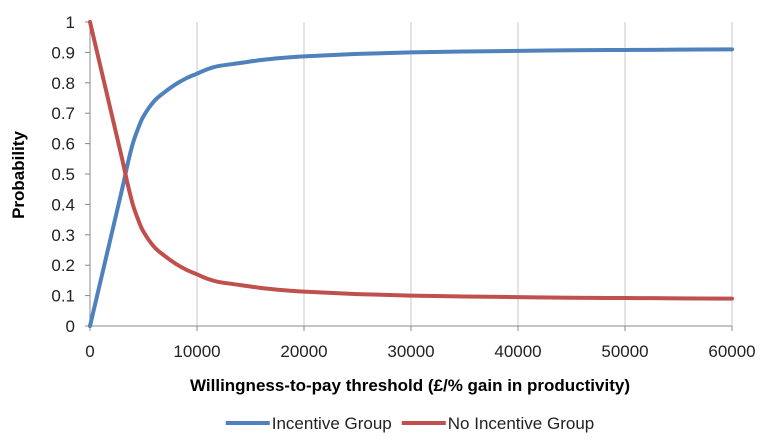 The height and width of the screenshot is (440, 767). What do you see at coordinates (63, 265) in the screenshot?
I see `y-tick-label: 0.2` at bounding box center [63, 265].